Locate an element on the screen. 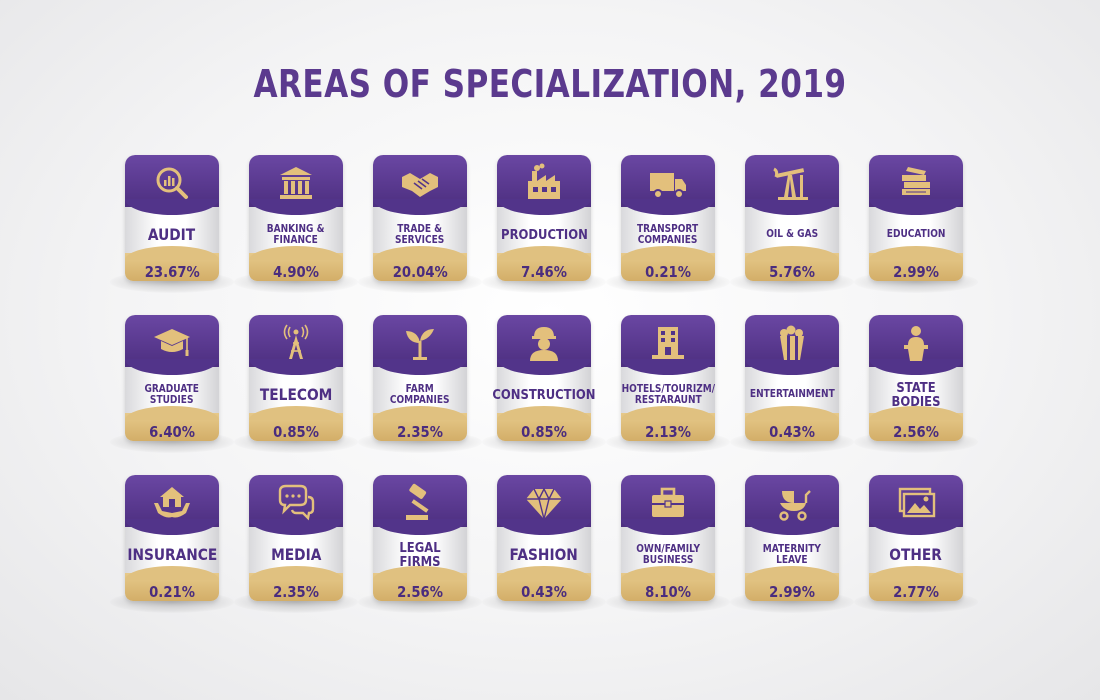 Image resolution: width=1100 pixels, height=700 pixels. specialization-card: INSURANCE 0.21% is located at coordinates (172, 544).